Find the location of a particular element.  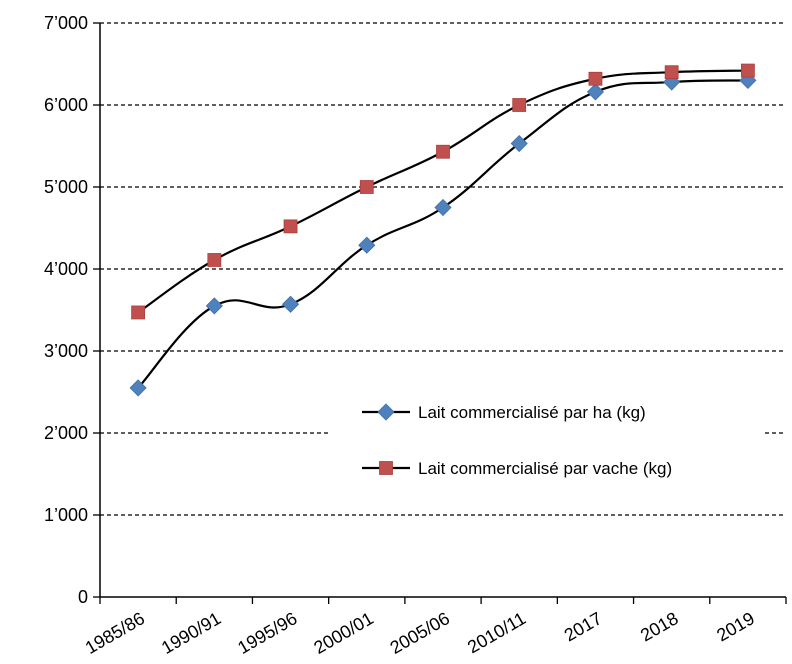

y-tick-label-1: 1’000 is located at coordinates (66, 515).